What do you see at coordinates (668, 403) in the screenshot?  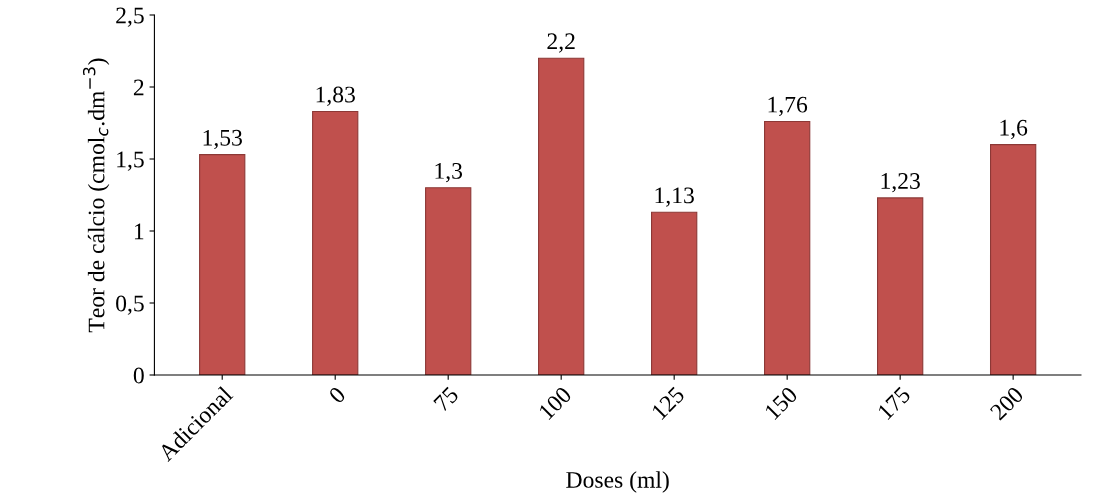 I see `x-tick-label: 125` at bounding box center [668, 403].